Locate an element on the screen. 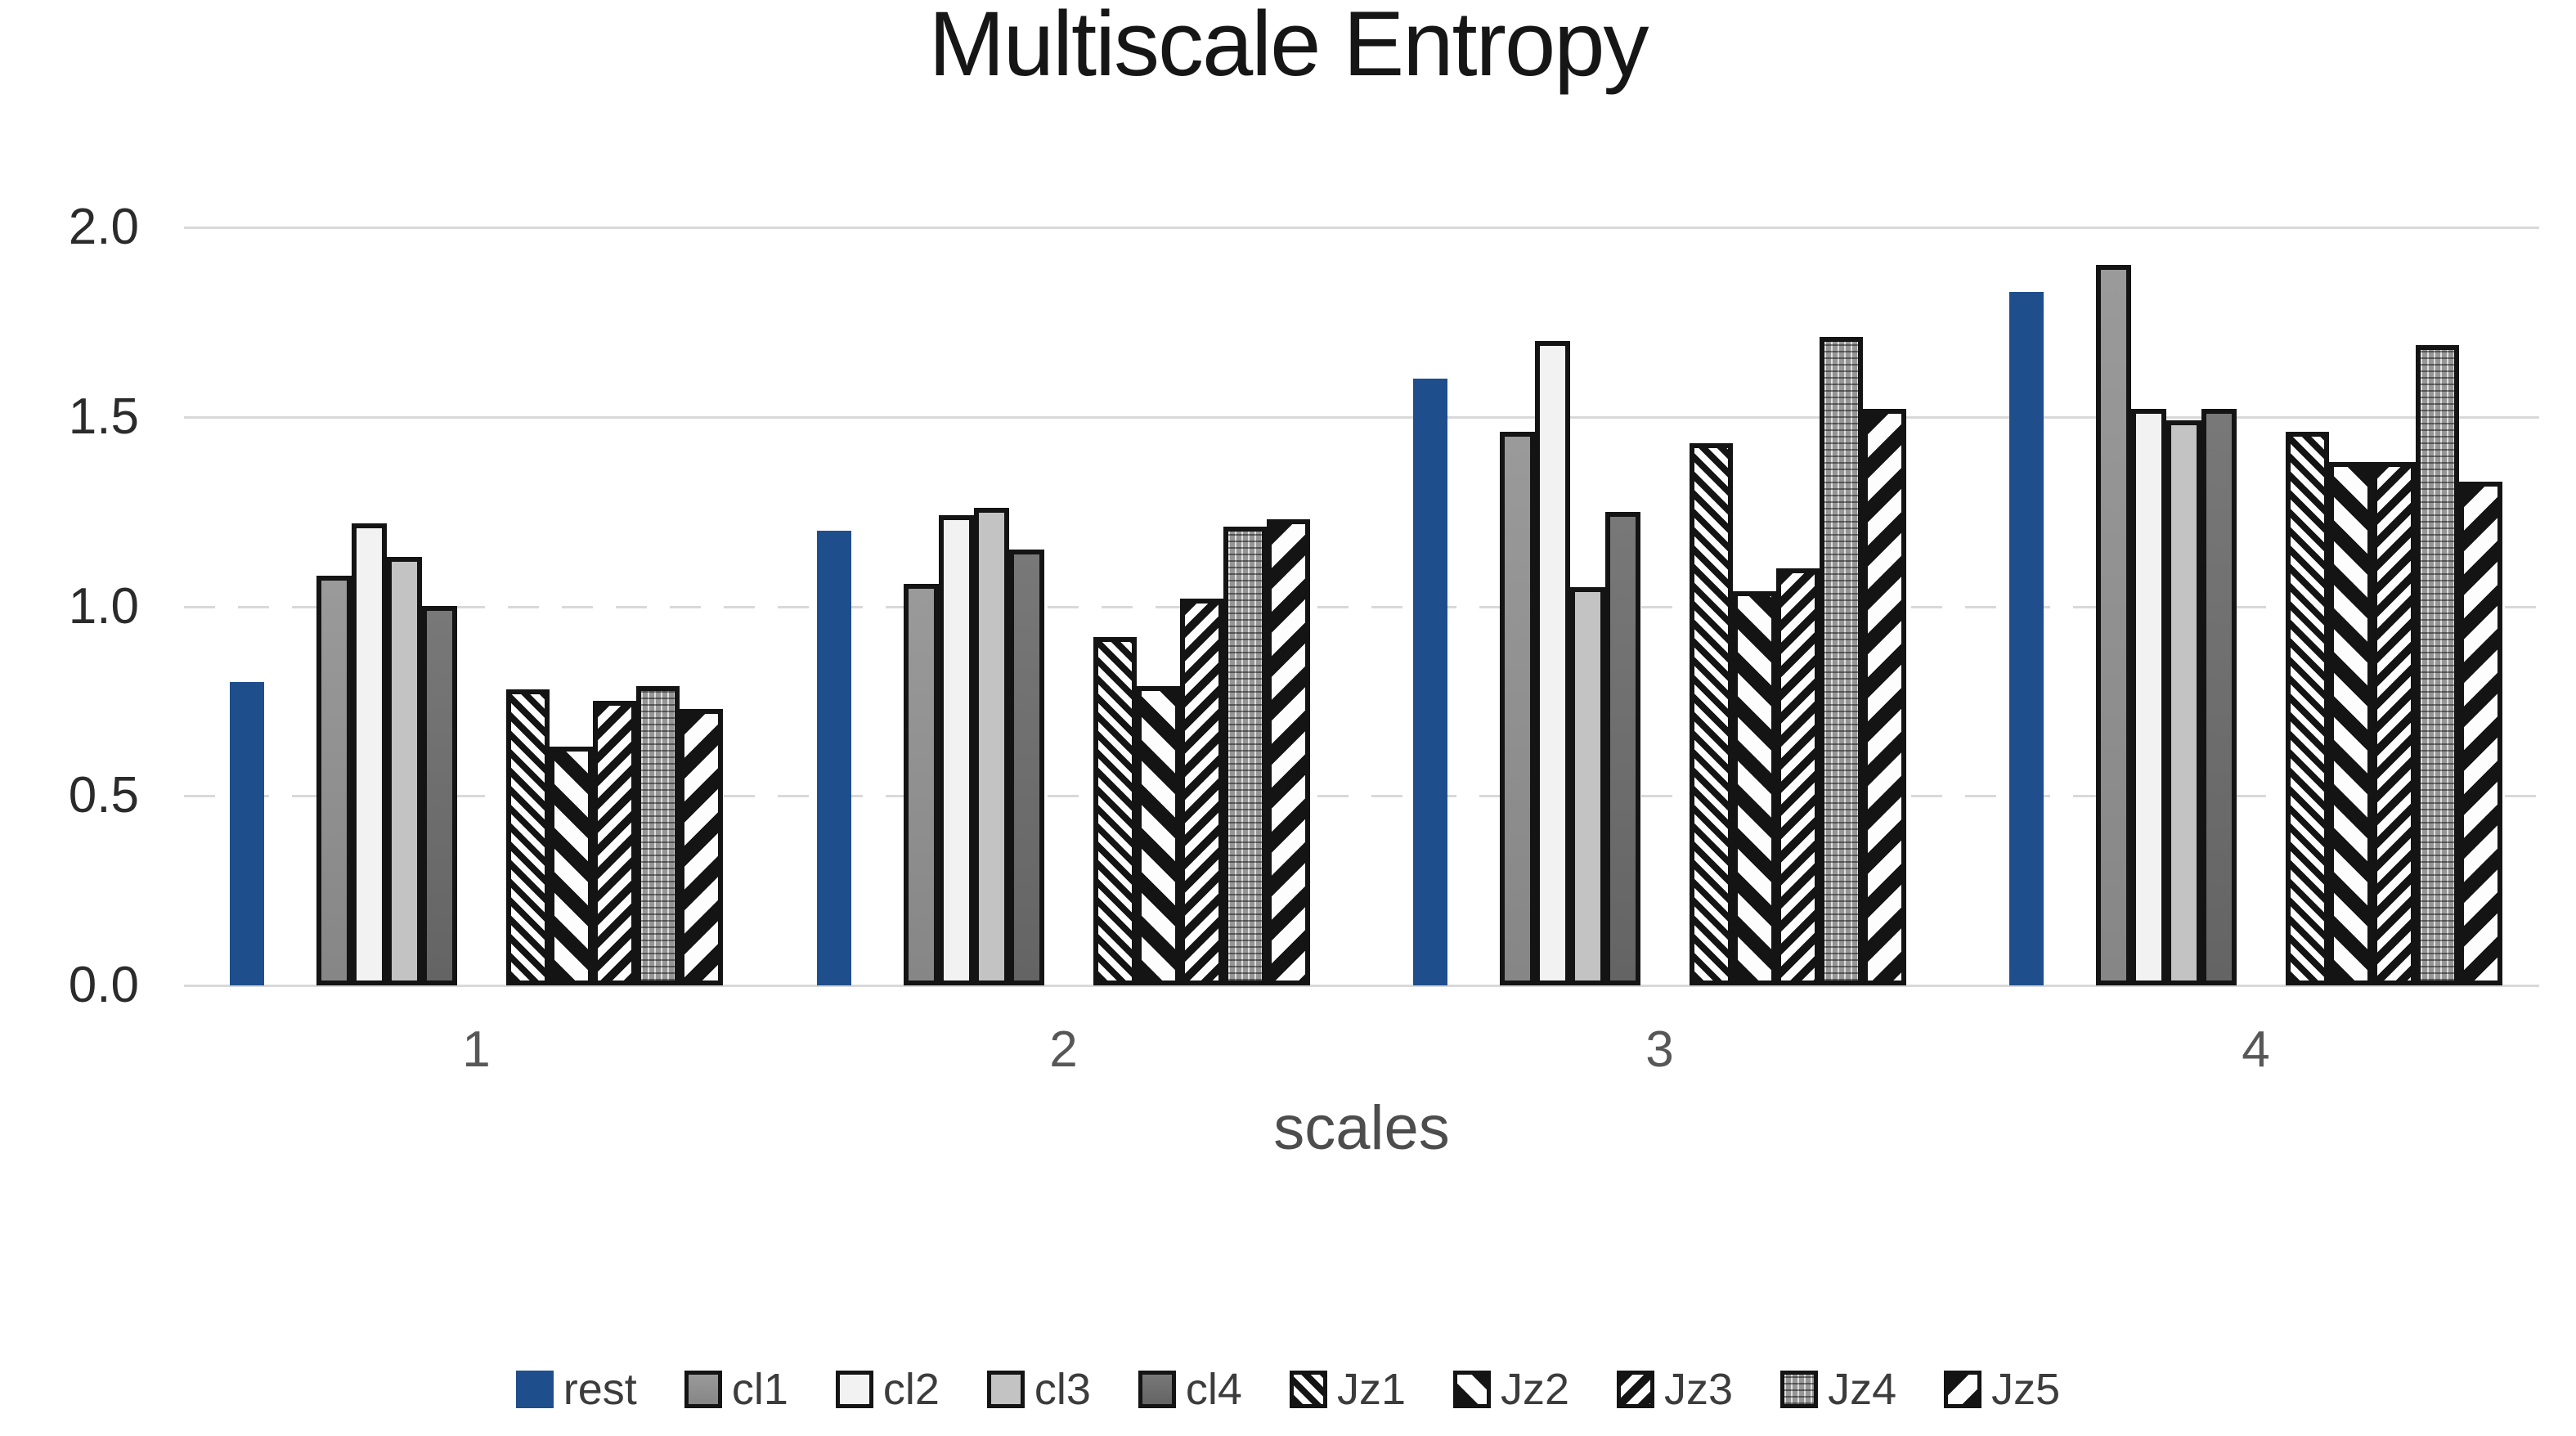 Image resolution: width=2576 pixels, height=1436 pixels. legend-swatch-cl1 is located at coordinates (703, 1389).